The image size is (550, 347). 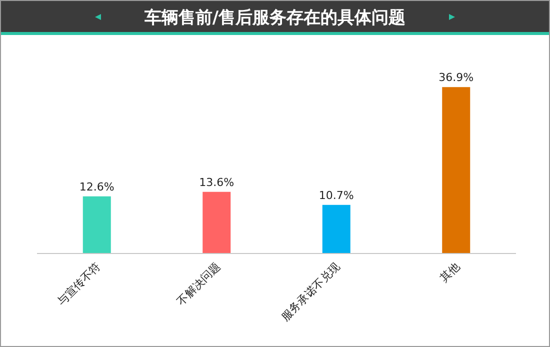 What do you see at coordinates (274, 18) in the screenshot?
I see `chart-title: 车辆售前/售后服务存在的具体问题` at bounding box center [274, 18].